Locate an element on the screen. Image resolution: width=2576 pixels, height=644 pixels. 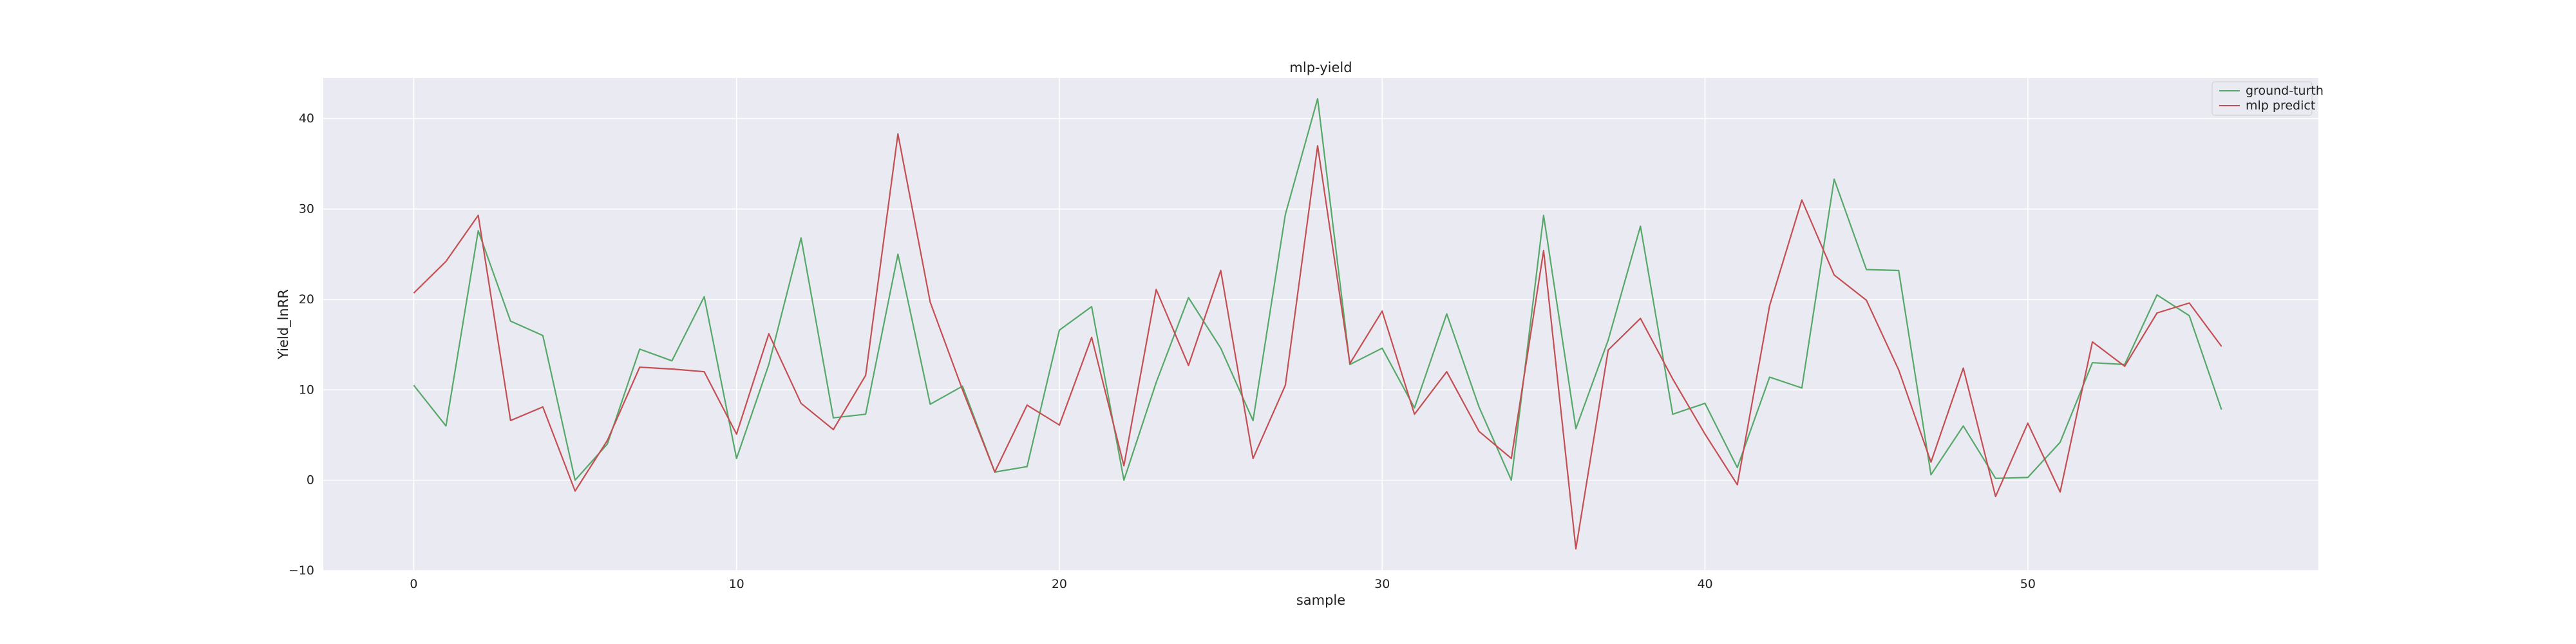
y-tick-label: 10 is located at coordinates (306, 390).